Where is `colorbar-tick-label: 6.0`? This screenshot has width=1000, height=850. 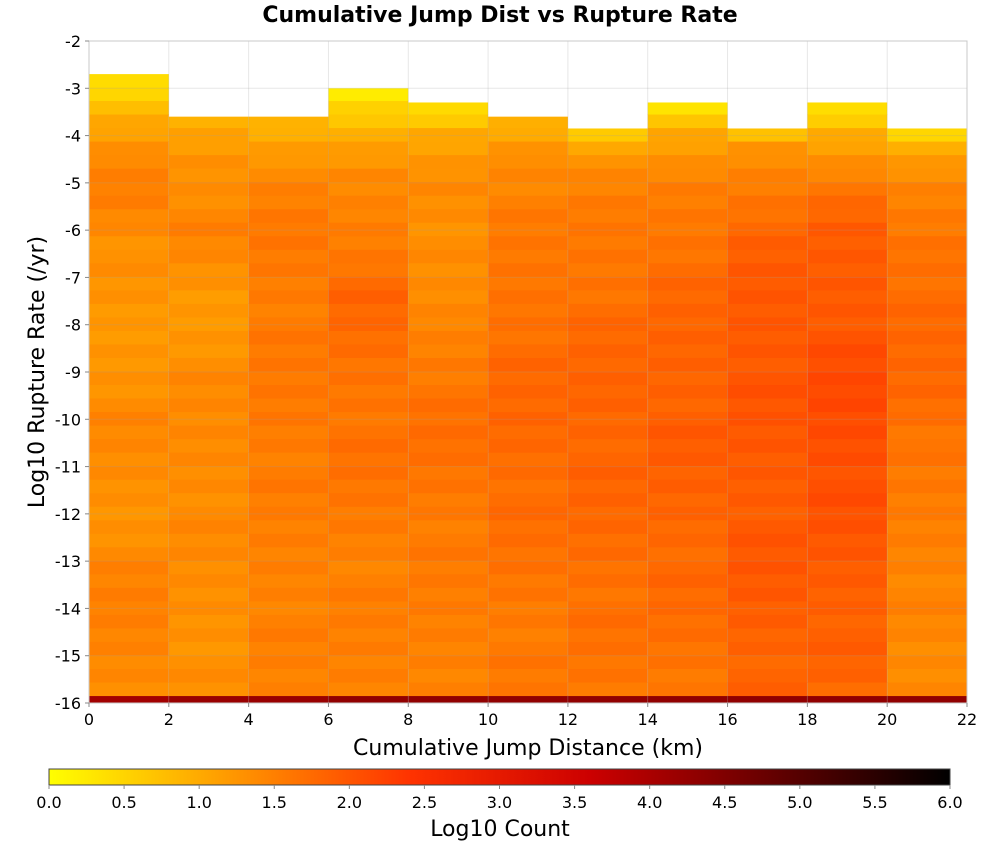
colorbar-tick-label: 6.0 is located at coordinates (949, 802).